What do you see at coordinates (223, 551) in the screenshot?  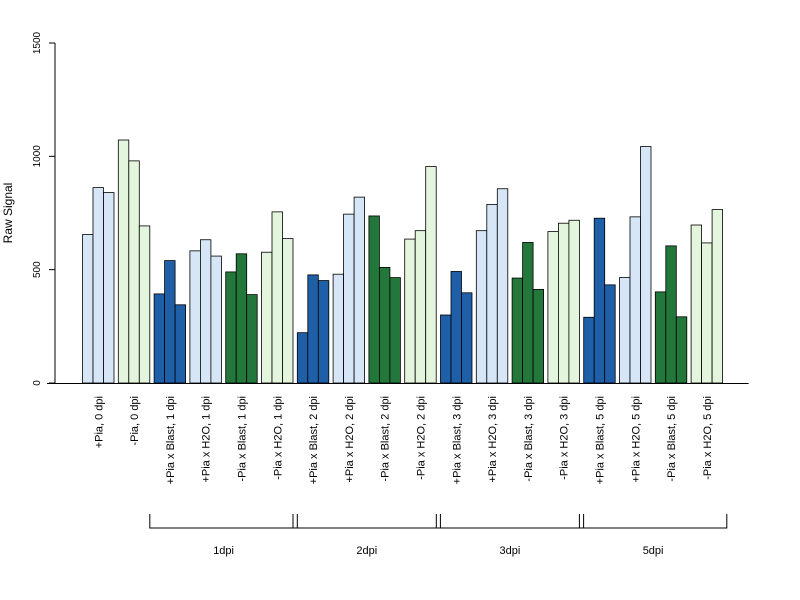 I see `group-label: 1dpi` at bounding box center [223, 551].